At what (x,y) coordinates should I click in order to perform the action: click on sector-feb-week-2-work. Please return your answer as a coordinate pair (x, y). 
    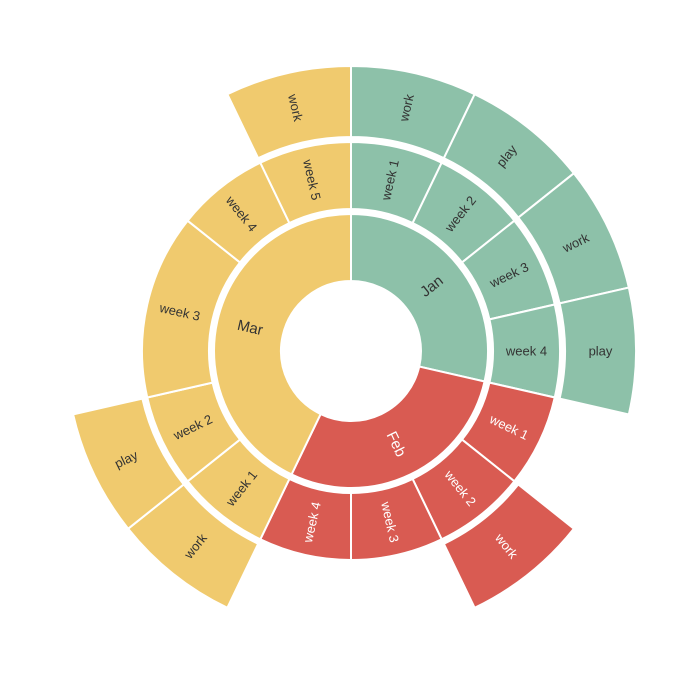
    Looking at the image, I should click on (509, 546).